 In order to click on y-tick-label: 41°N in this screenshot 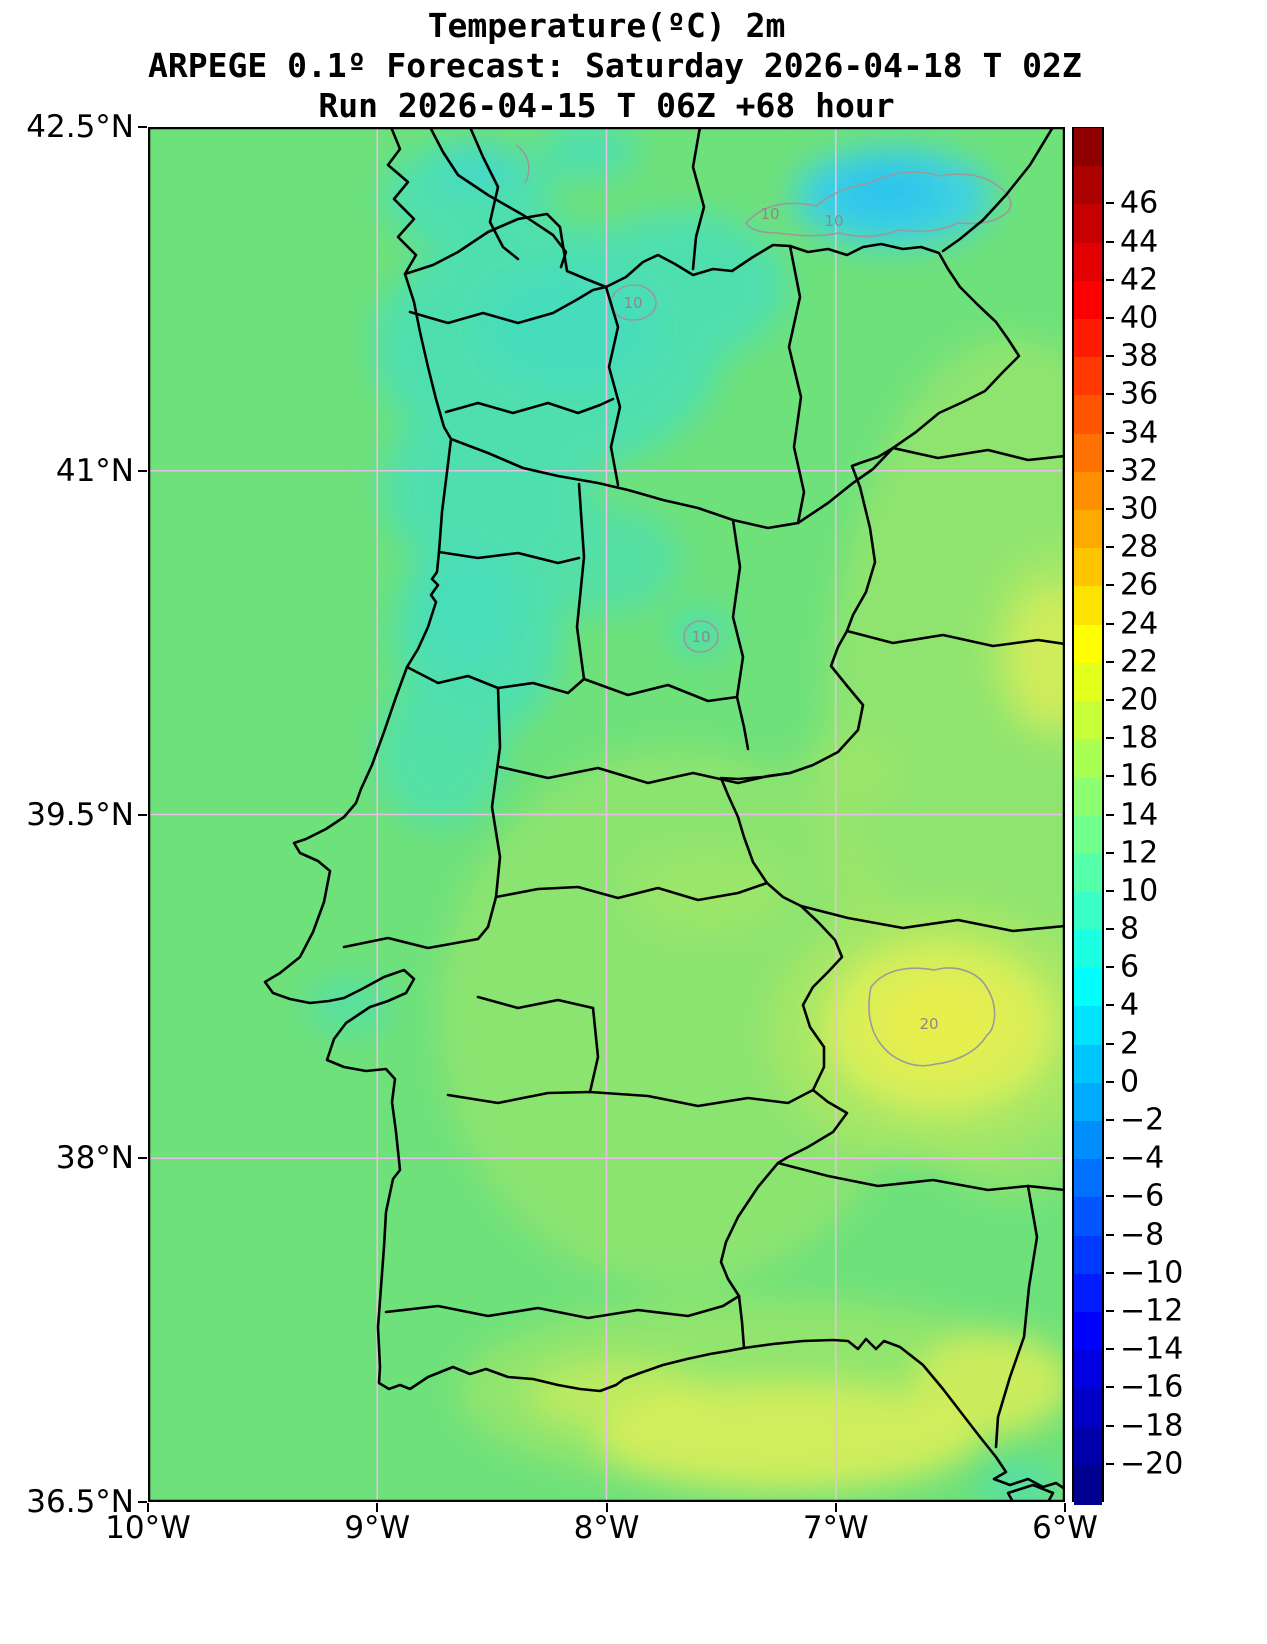, I will do `click(94, 470)`.